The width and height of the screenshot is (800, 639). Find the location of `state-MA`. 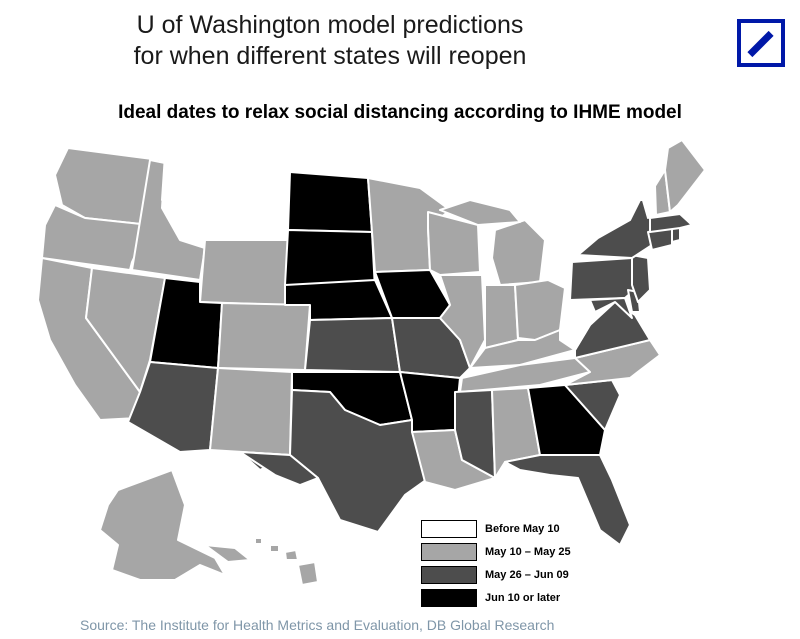

state-MA is located at coordinates (671, 223).